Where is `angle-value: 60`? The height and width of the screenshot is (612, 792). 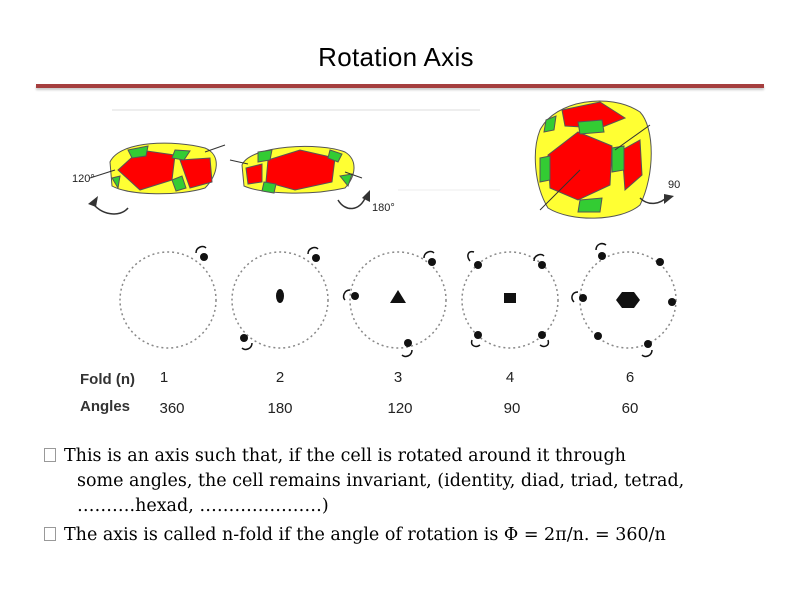
angle-value: 60 is located at coordinates (630, 408).